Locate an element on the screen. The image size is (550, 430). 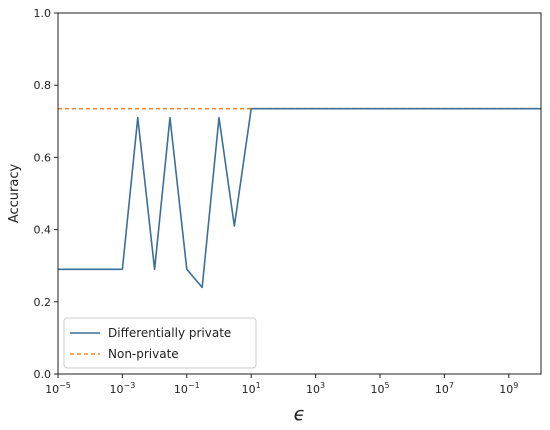
x-tick-label: 10¹ is located at coordinates (251, 388).